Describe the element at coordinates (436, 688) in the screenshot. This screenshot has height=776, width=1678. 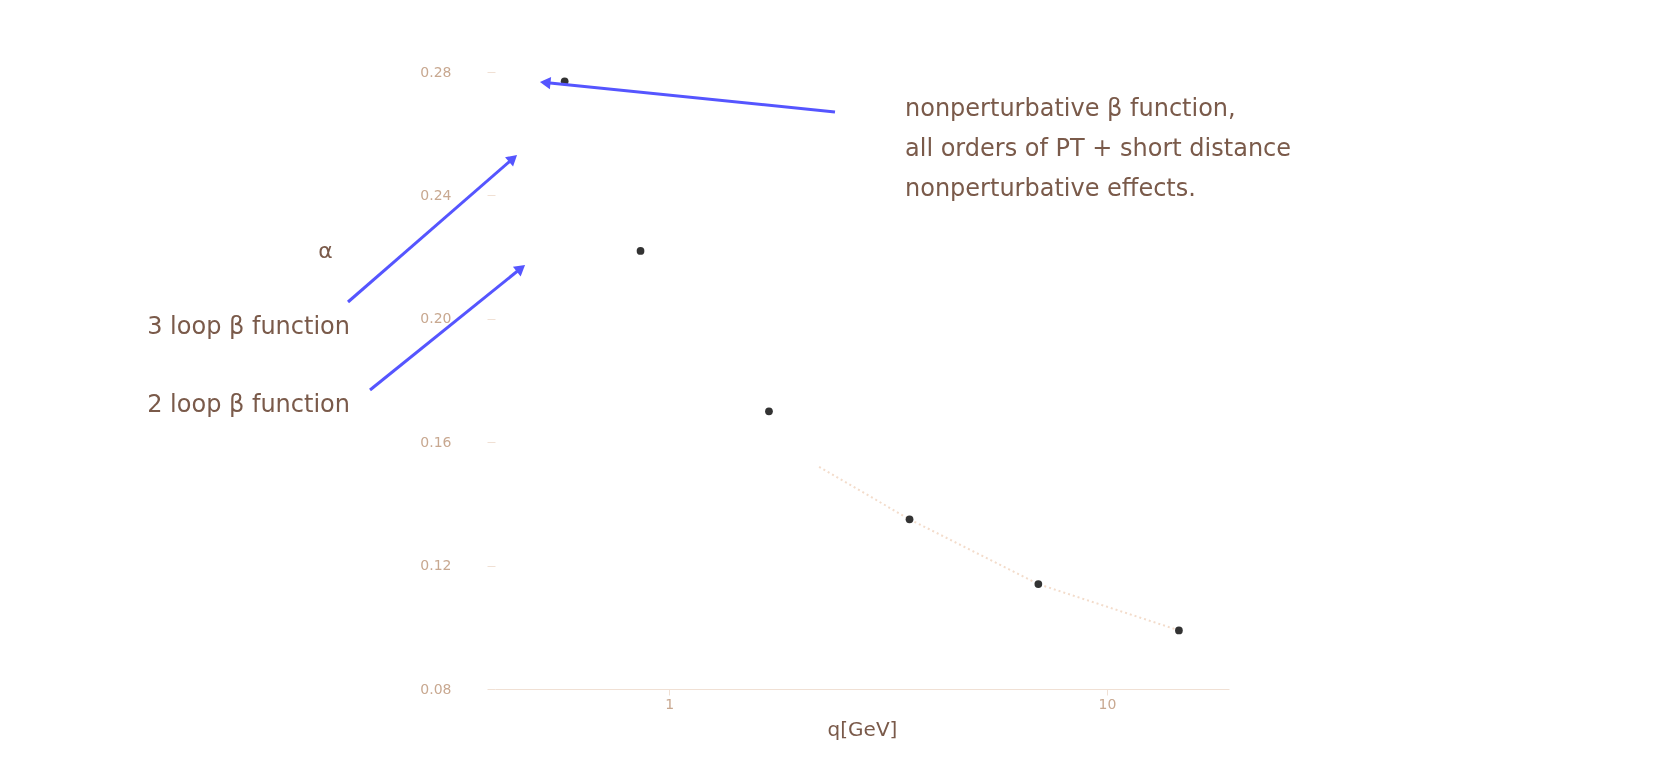
I see `y-tick-label: 0.08` at that location.